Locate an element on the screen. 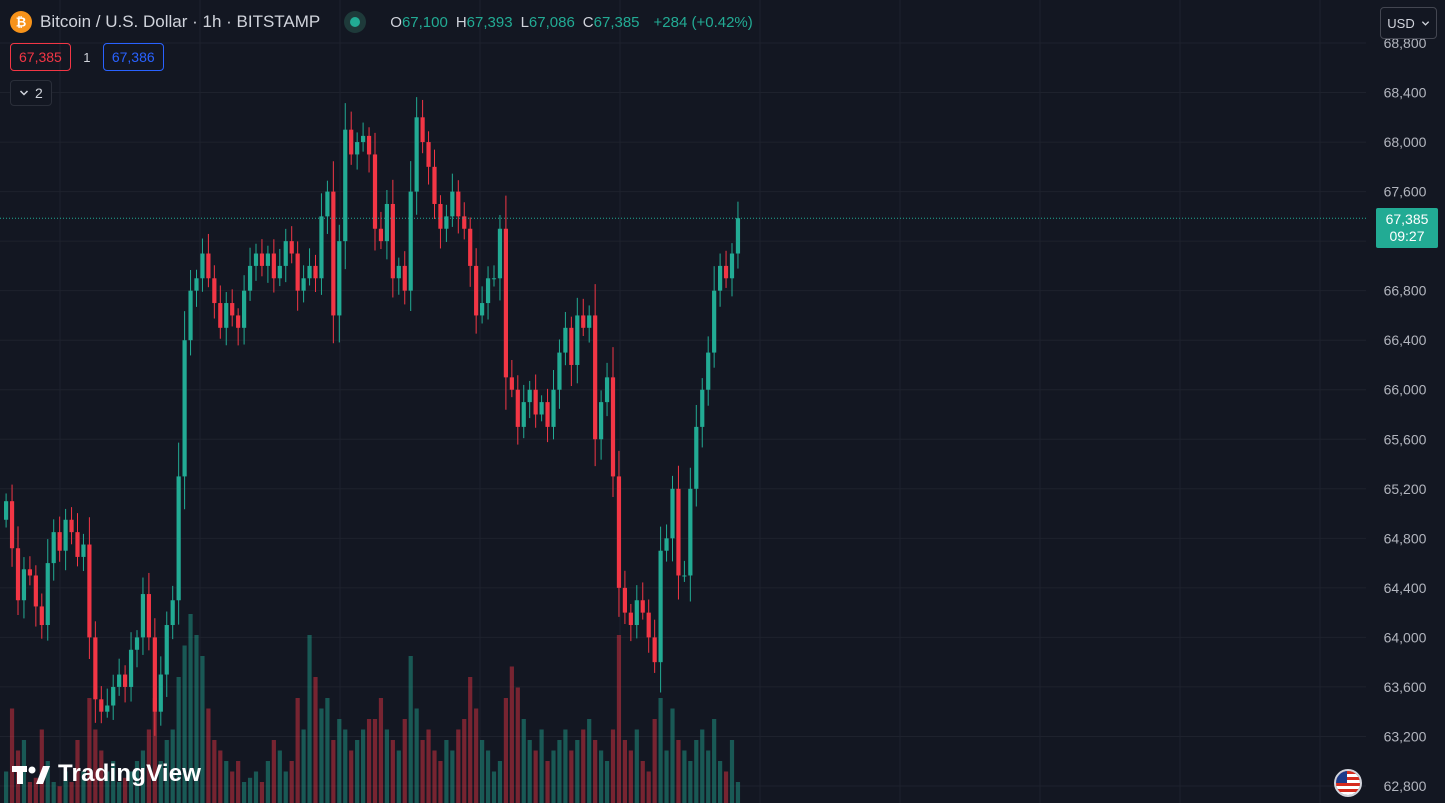 The image size is (1445, 803). buy-button: 67,386 is located at coordinates (133, 57).